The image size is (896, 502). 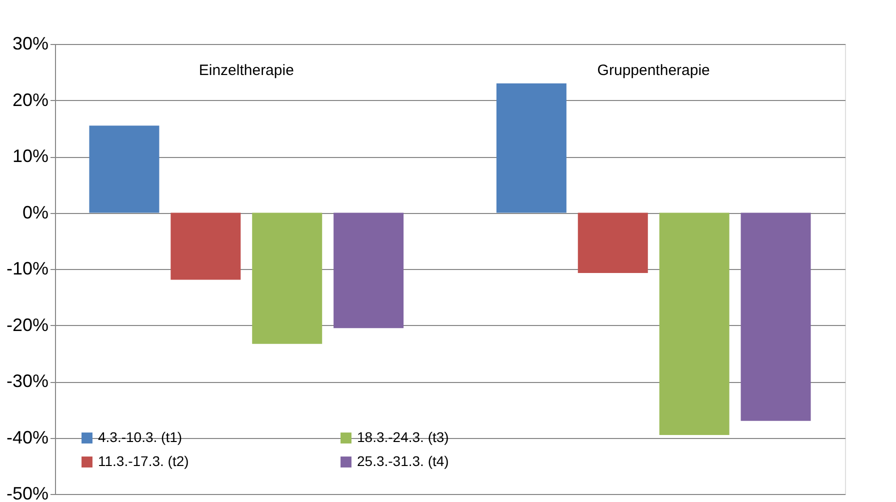 What do you see at coordinates (30, 156) in the screenshot?
I see `y-tick-label: 10%` at bounding box center [30, 156].